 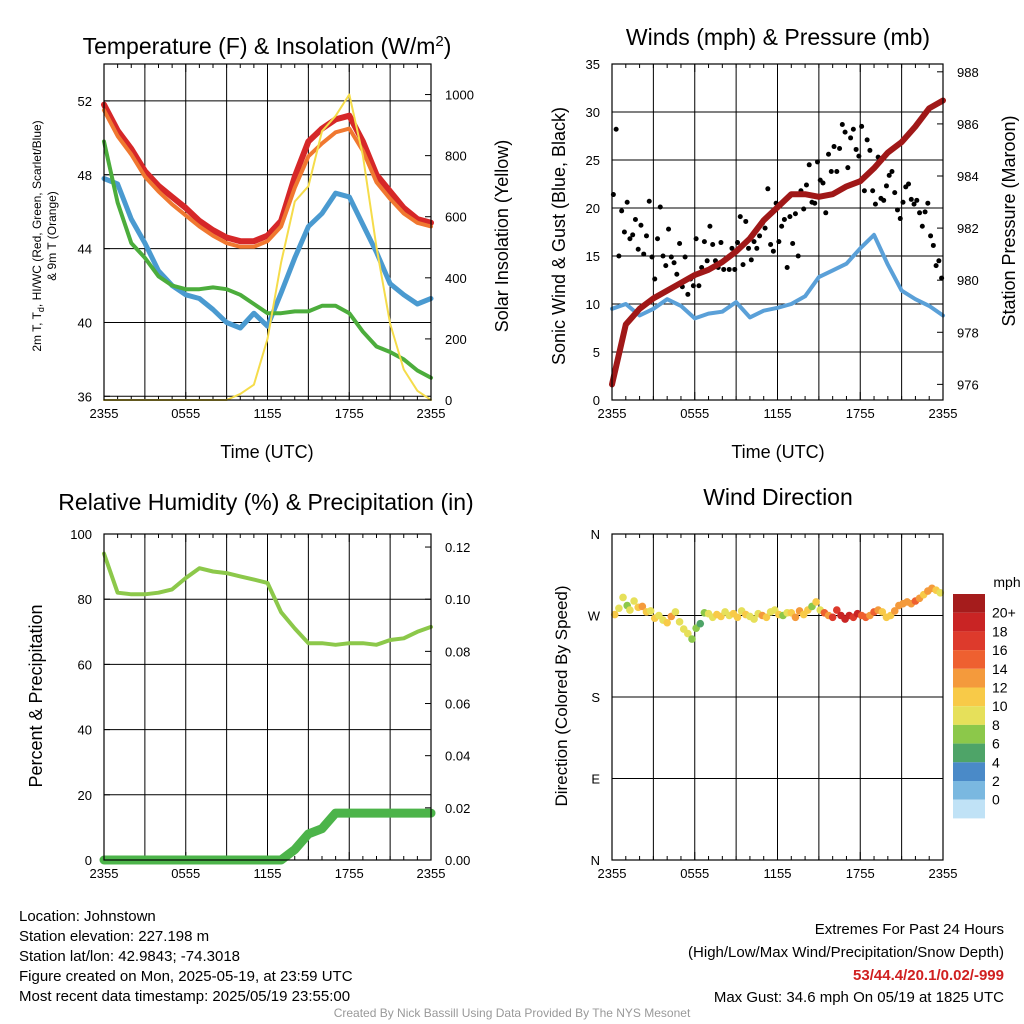 I want to click on y-tick-label: 40, so click(x=85, y=322).